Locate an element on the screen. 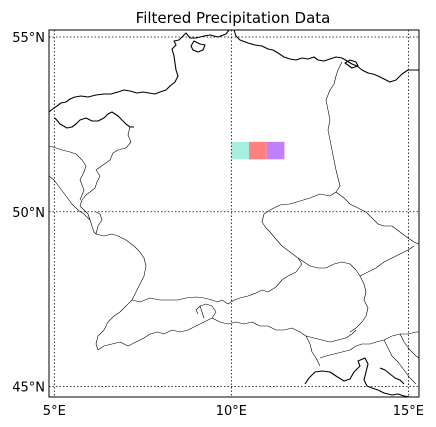 The width and height of the screenshot is (436, 427). czech-slovakia-border is located at coordinates (387, 261).